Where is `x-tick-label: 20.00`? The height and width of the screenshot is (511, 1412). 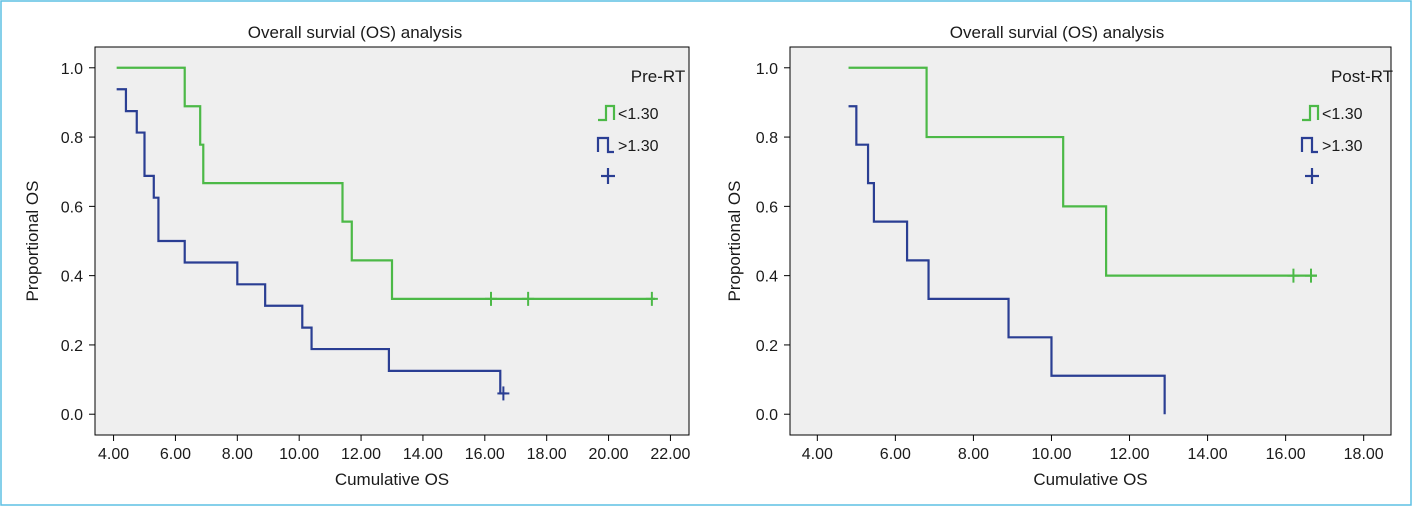
x-tick-label: 20.00 is located at coordinates (609, 454).